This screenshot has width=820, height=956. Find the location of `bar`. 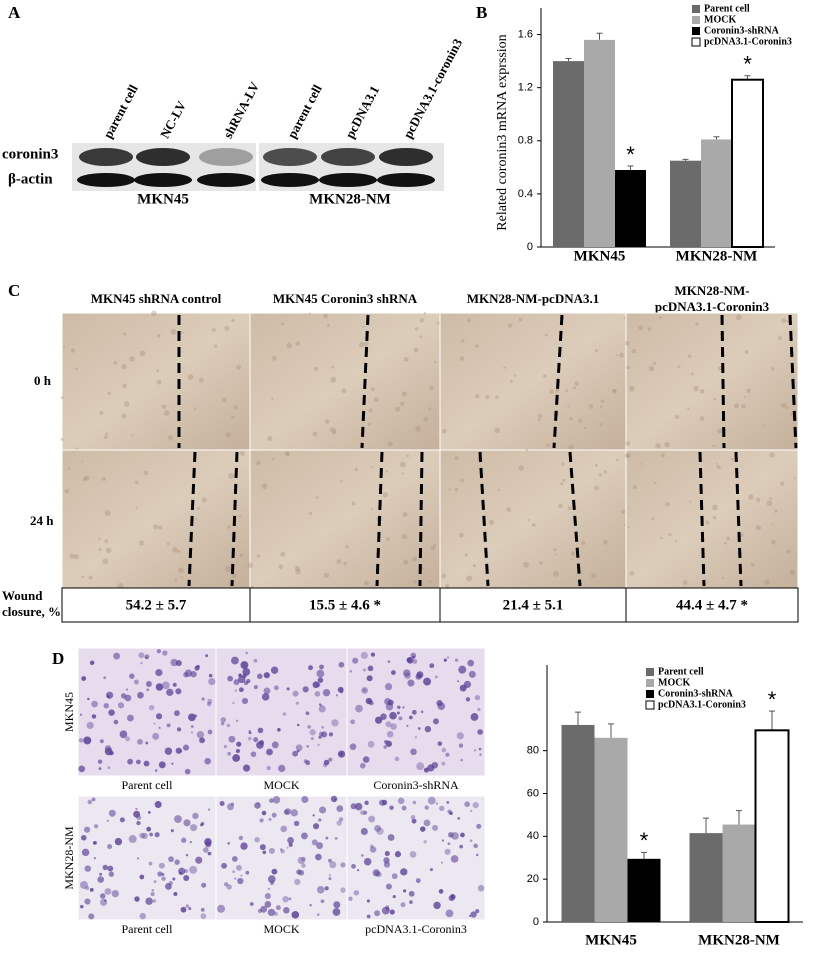

bar is located at coordinates (706, 877).